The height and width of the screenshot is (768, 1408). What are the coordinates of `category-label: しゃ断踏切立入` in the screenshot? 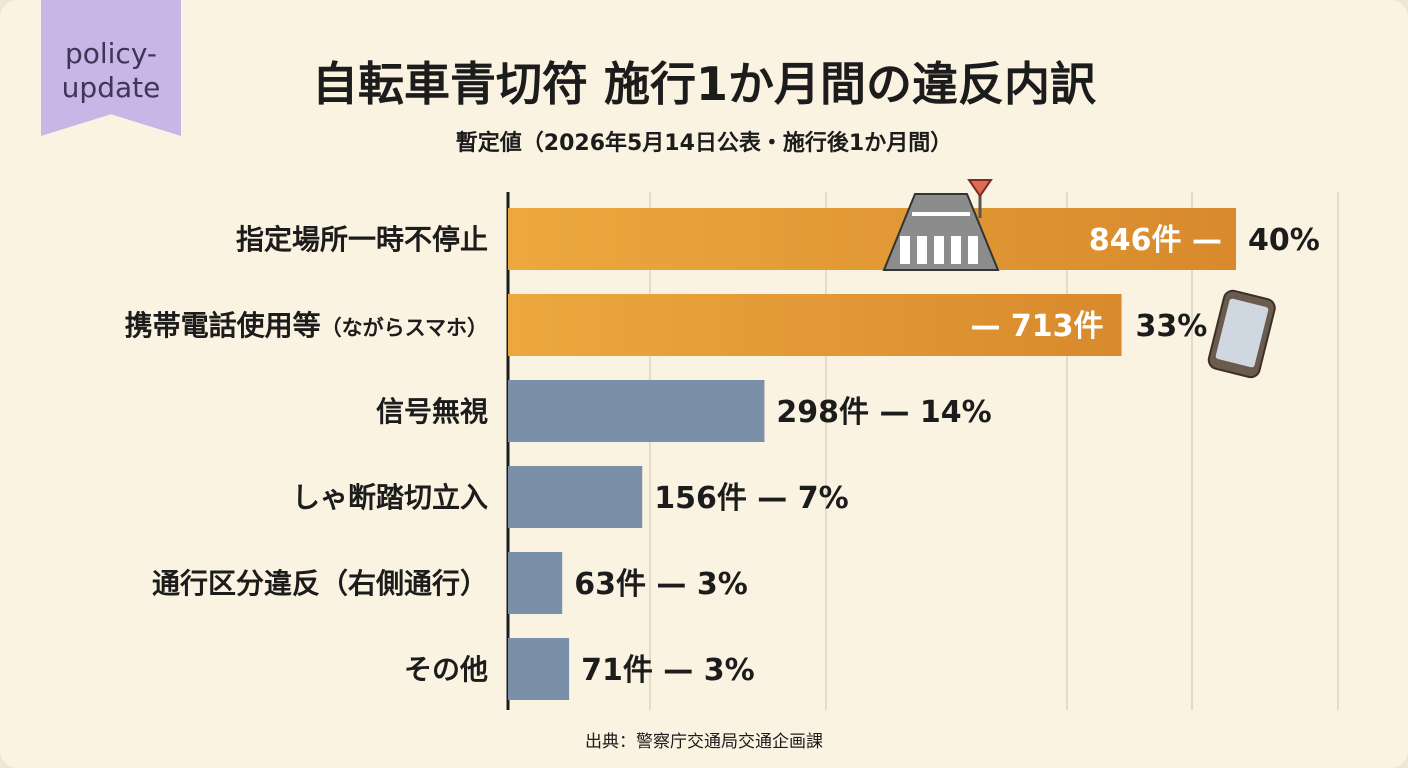 It's located at (390, 497).